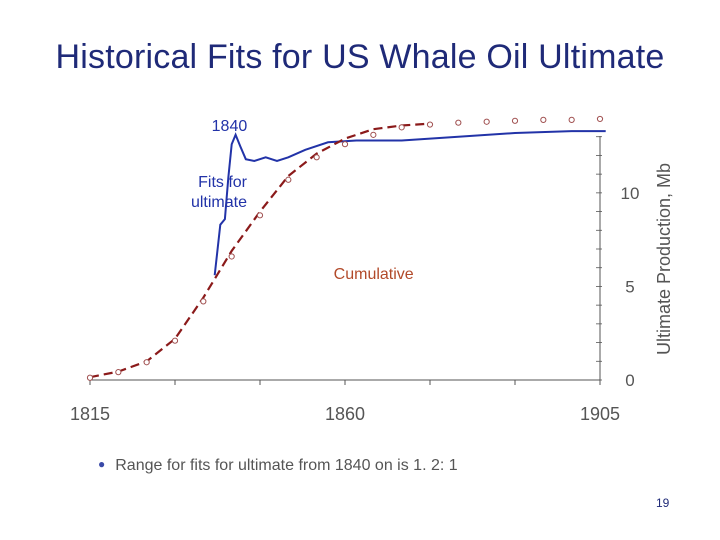 The image size is (720, 540). What do you see at coordinates (345, 414) in the screenshot?
I see `x-tick-label: 1860` at bounding box center [345, 414].